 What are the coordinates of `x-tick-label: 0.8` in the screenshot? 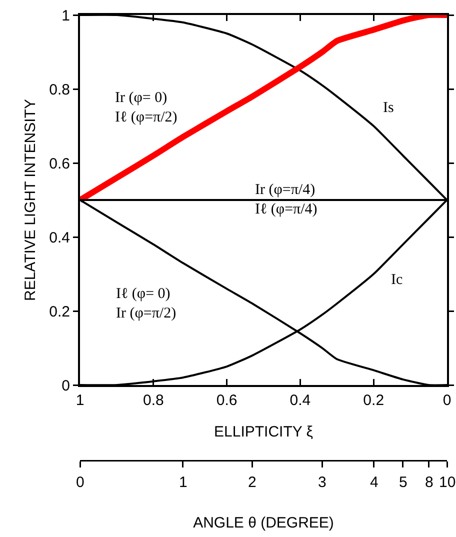 It's located at (153, 401).